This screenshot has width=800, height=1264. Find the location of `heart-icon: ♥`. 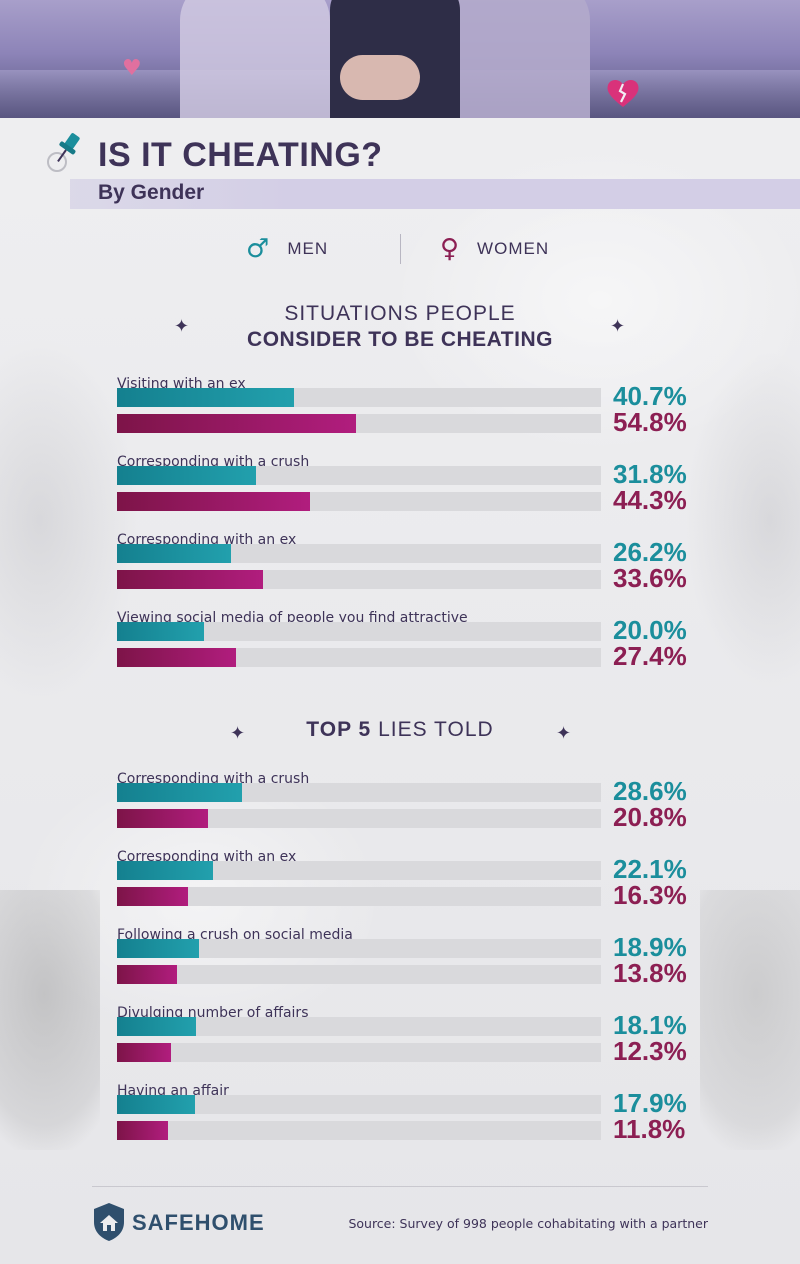

heart-icon: ♥ is located at coordinates (132, 68).